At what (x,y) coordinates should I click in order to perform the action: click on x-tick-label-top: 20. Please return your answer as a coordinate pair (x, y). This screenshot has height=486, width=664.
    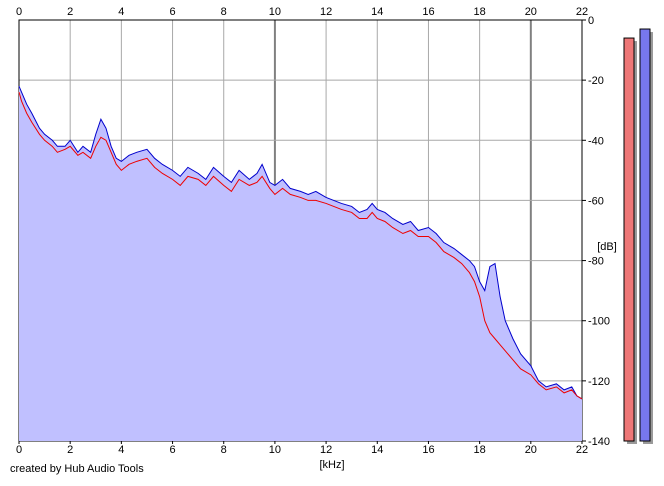
    Looking at the image, I should click on (531, 12).